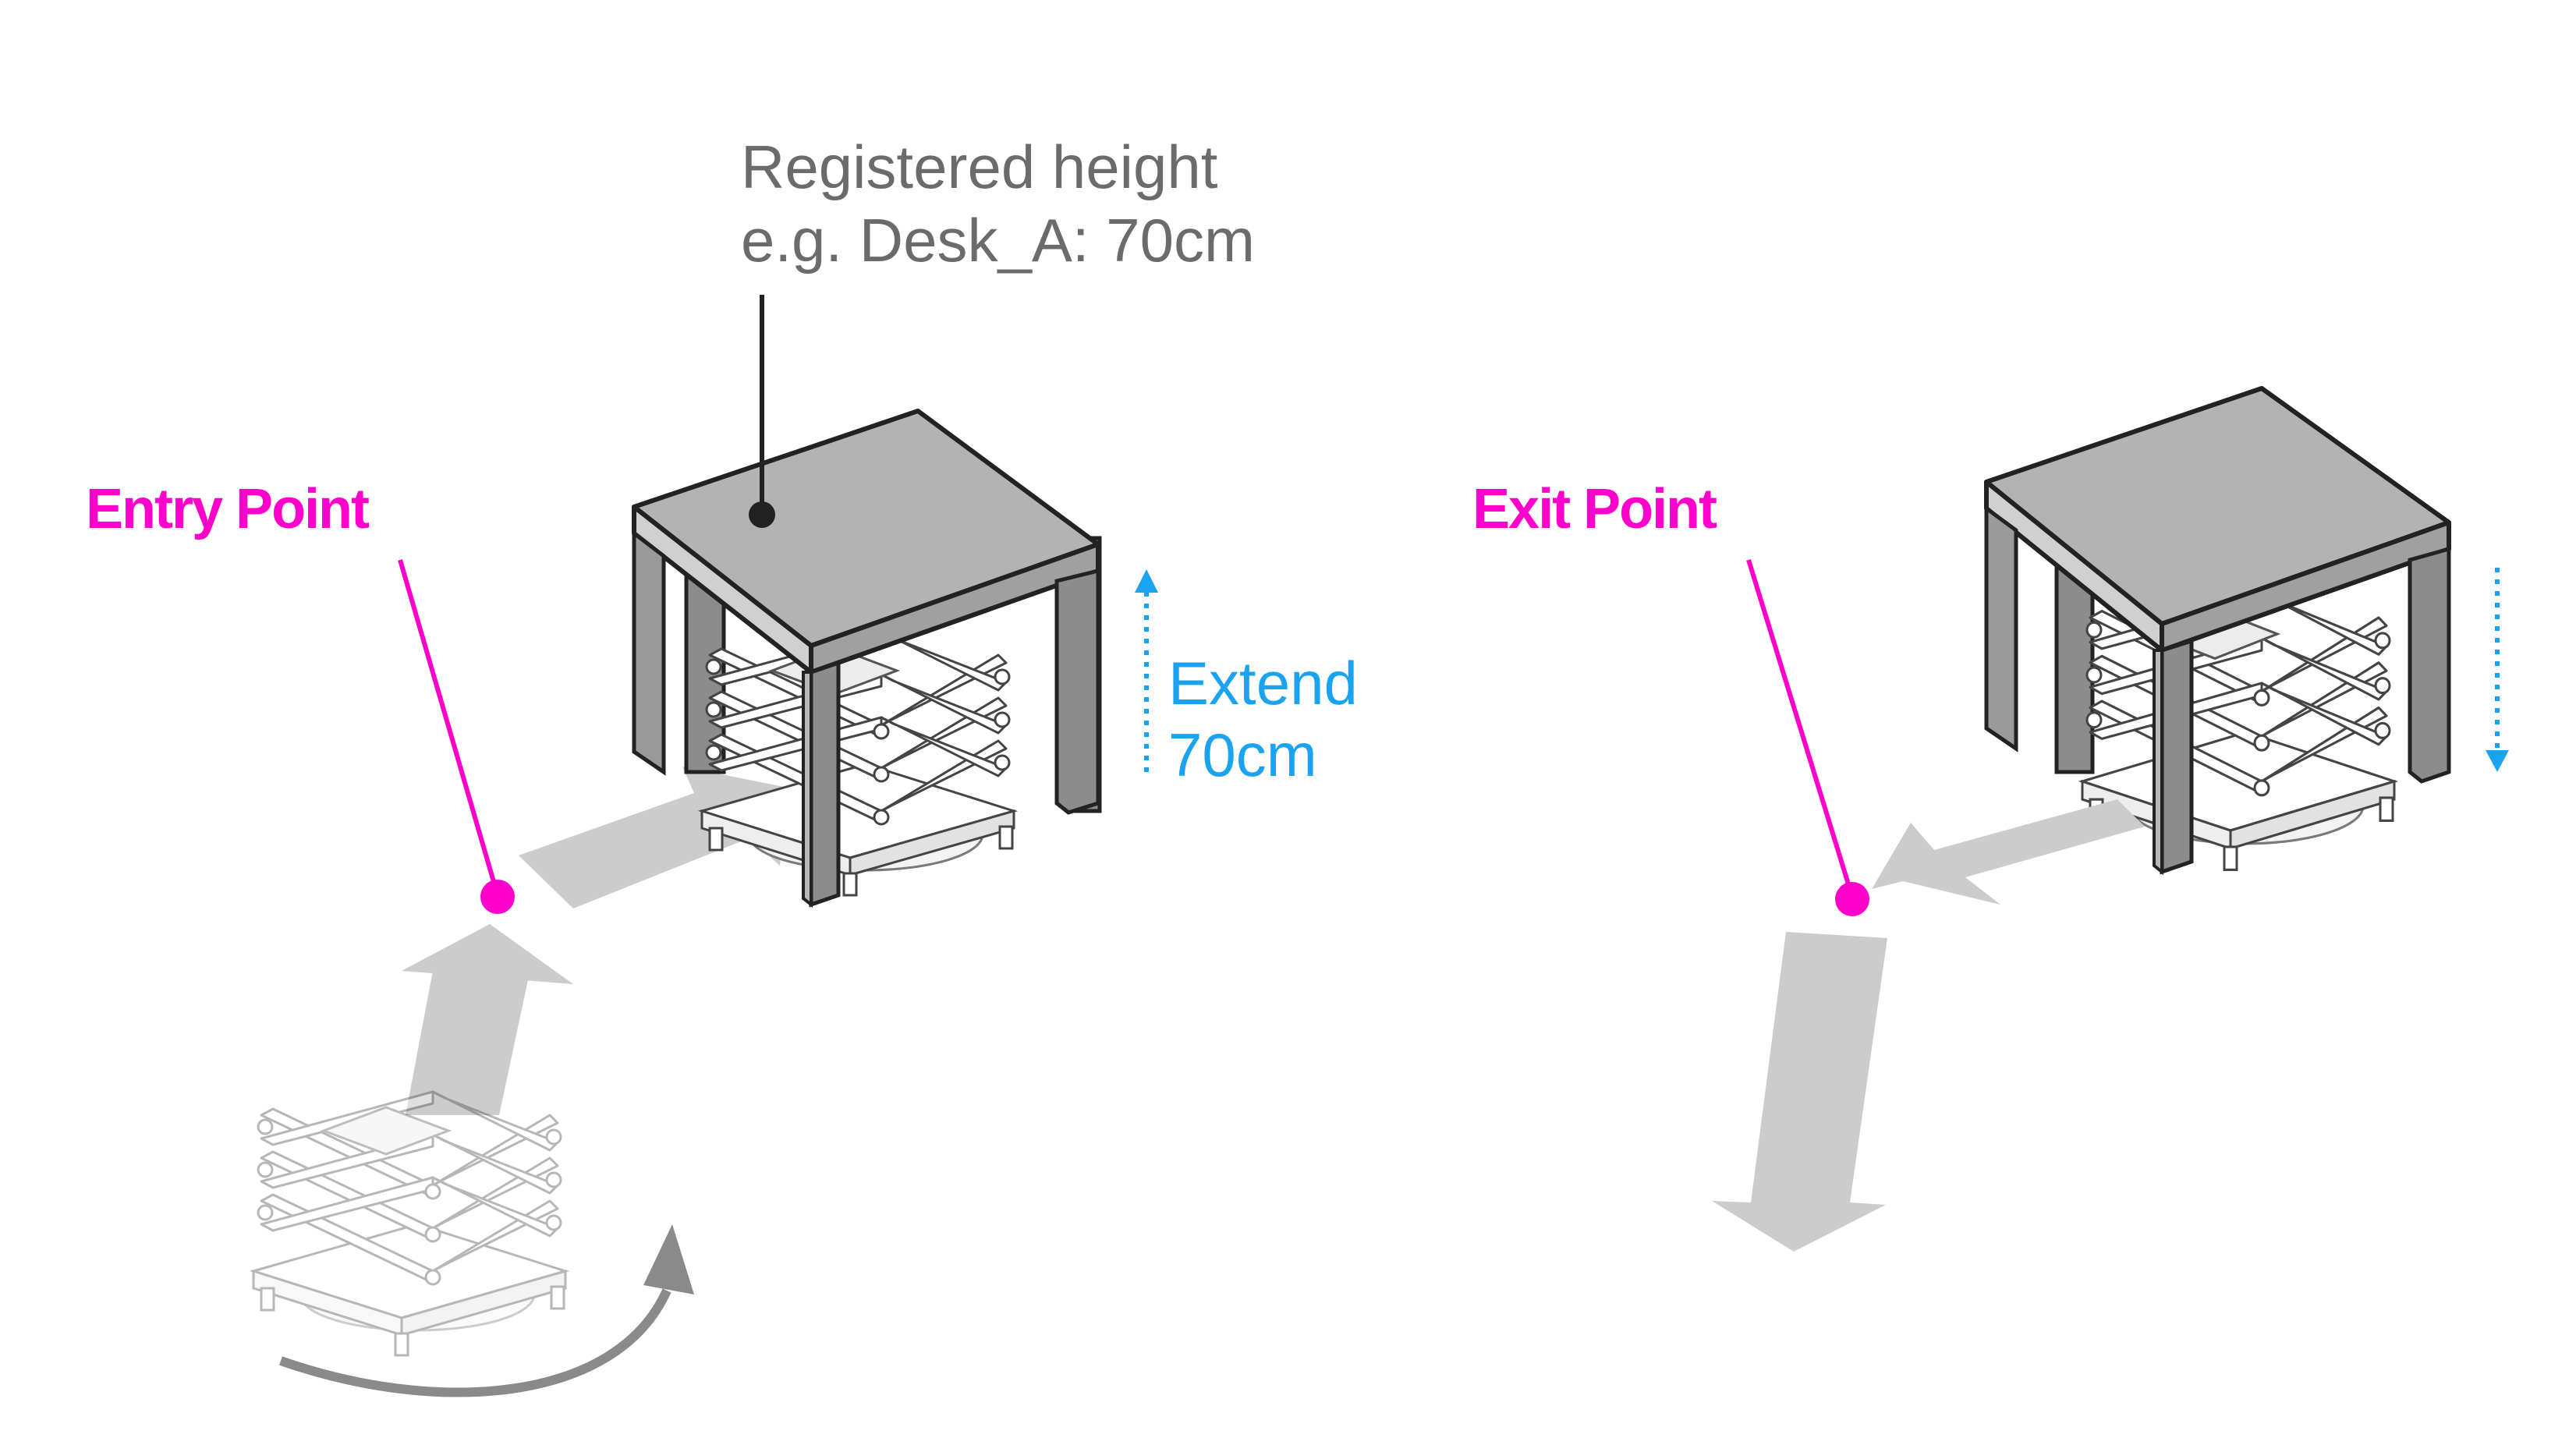 The image size is (2576, 1452). What do you see at coordinates (1595, 509) in the screenshot?
I see `exit-point-label: Exit Point` at bounding box center [1595, 509].